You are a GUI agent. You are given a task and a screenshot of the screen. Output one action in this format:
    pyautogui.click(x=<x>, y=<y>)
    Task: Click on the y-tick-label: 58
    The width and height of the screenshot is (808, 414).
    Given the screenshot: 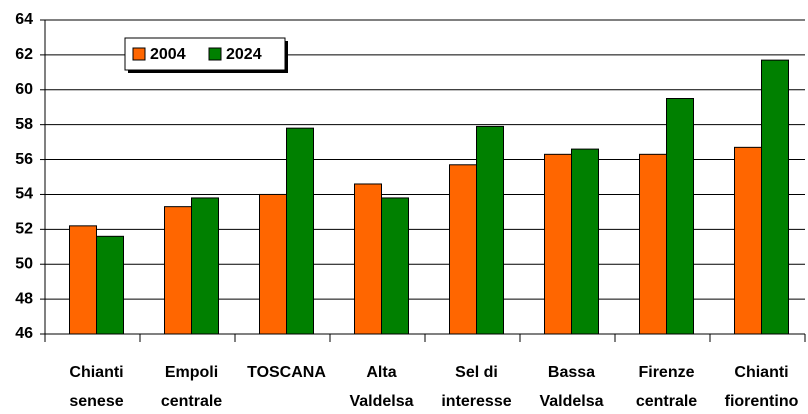 What is the action you would take?
    pyautogui.click(x=24, y=124)
    